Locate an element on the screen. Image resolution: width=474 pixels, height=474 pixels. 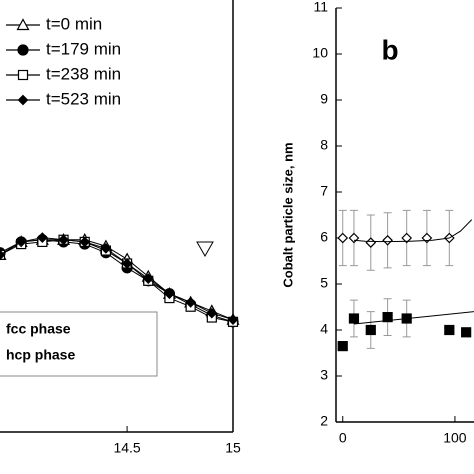
legend-label: t=523 min is located at coordinates (83, 98).